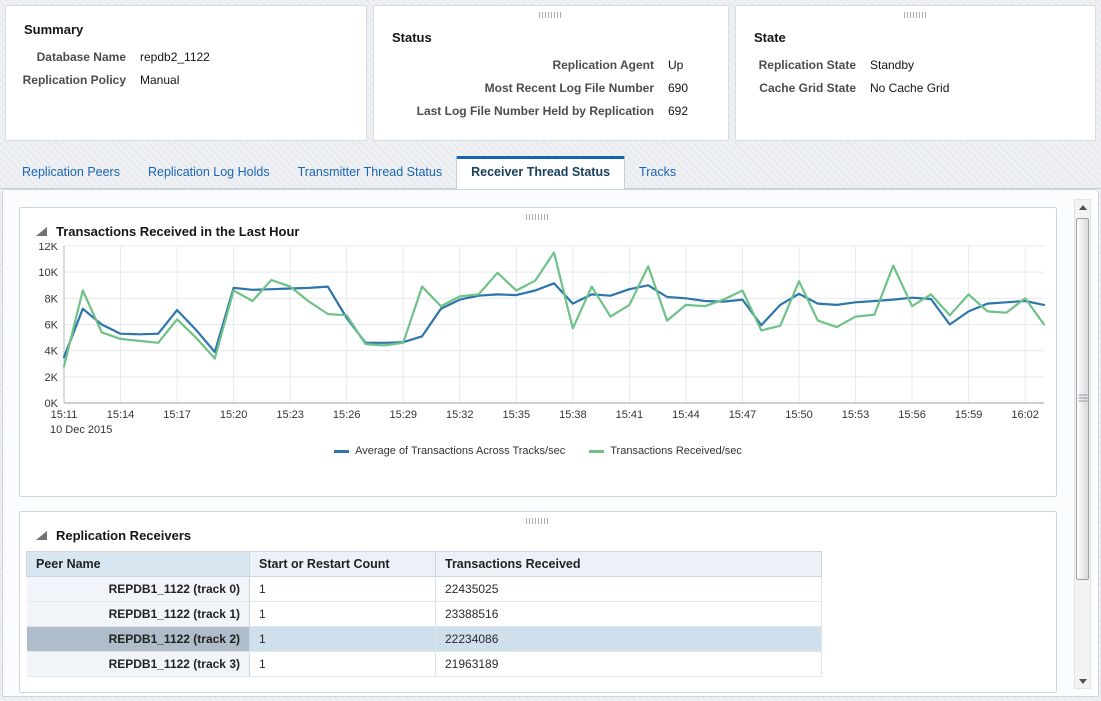 The height and width of the screenshot is (701, 1101). I want to click on status-title: Status, so click(412, 37).